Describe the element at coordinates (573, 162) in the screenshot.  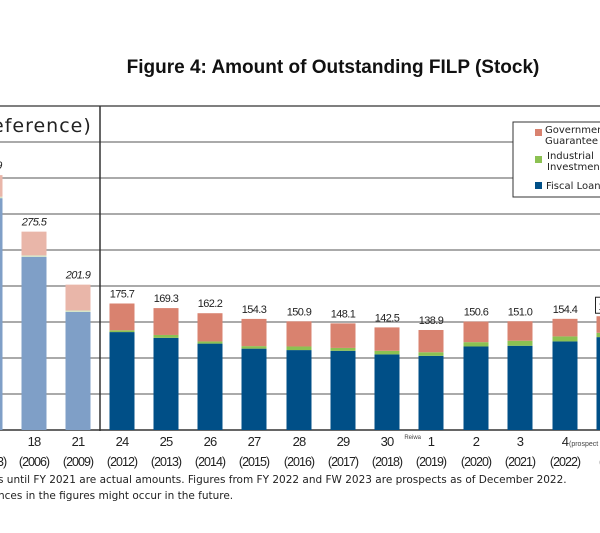
I see `legend-label-industrial-investment: Industrial Investment` at that location.